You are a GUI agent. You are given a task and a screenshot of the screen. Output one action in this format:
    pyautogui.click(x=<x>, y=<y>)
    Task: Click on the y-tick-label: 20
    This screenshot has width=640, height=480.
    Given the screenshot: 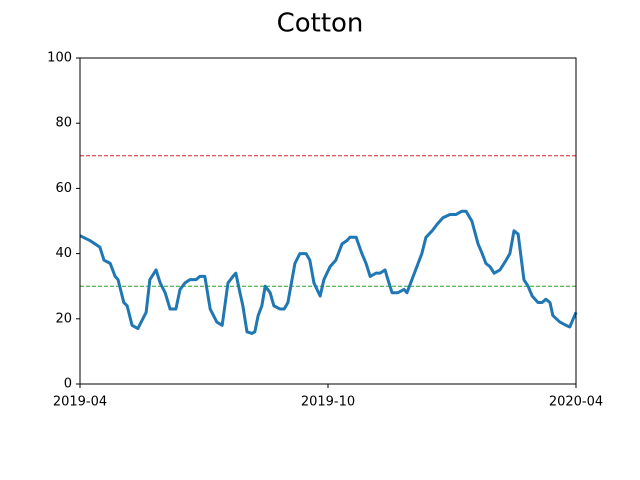 What is the action you would take?
    pyautogui.click(x=63, y=318)
    